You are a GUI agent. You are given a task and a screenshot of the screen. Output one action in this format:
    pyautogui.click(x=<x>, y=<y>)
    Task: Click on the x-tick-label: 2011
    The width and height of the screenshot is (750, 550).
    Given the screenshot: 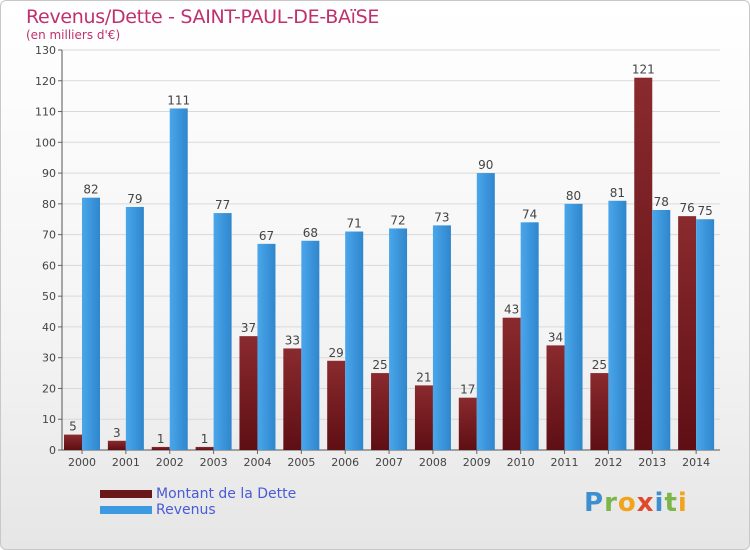 What is the action you would take?
    pyautogui.click(x=565, y=462)
    